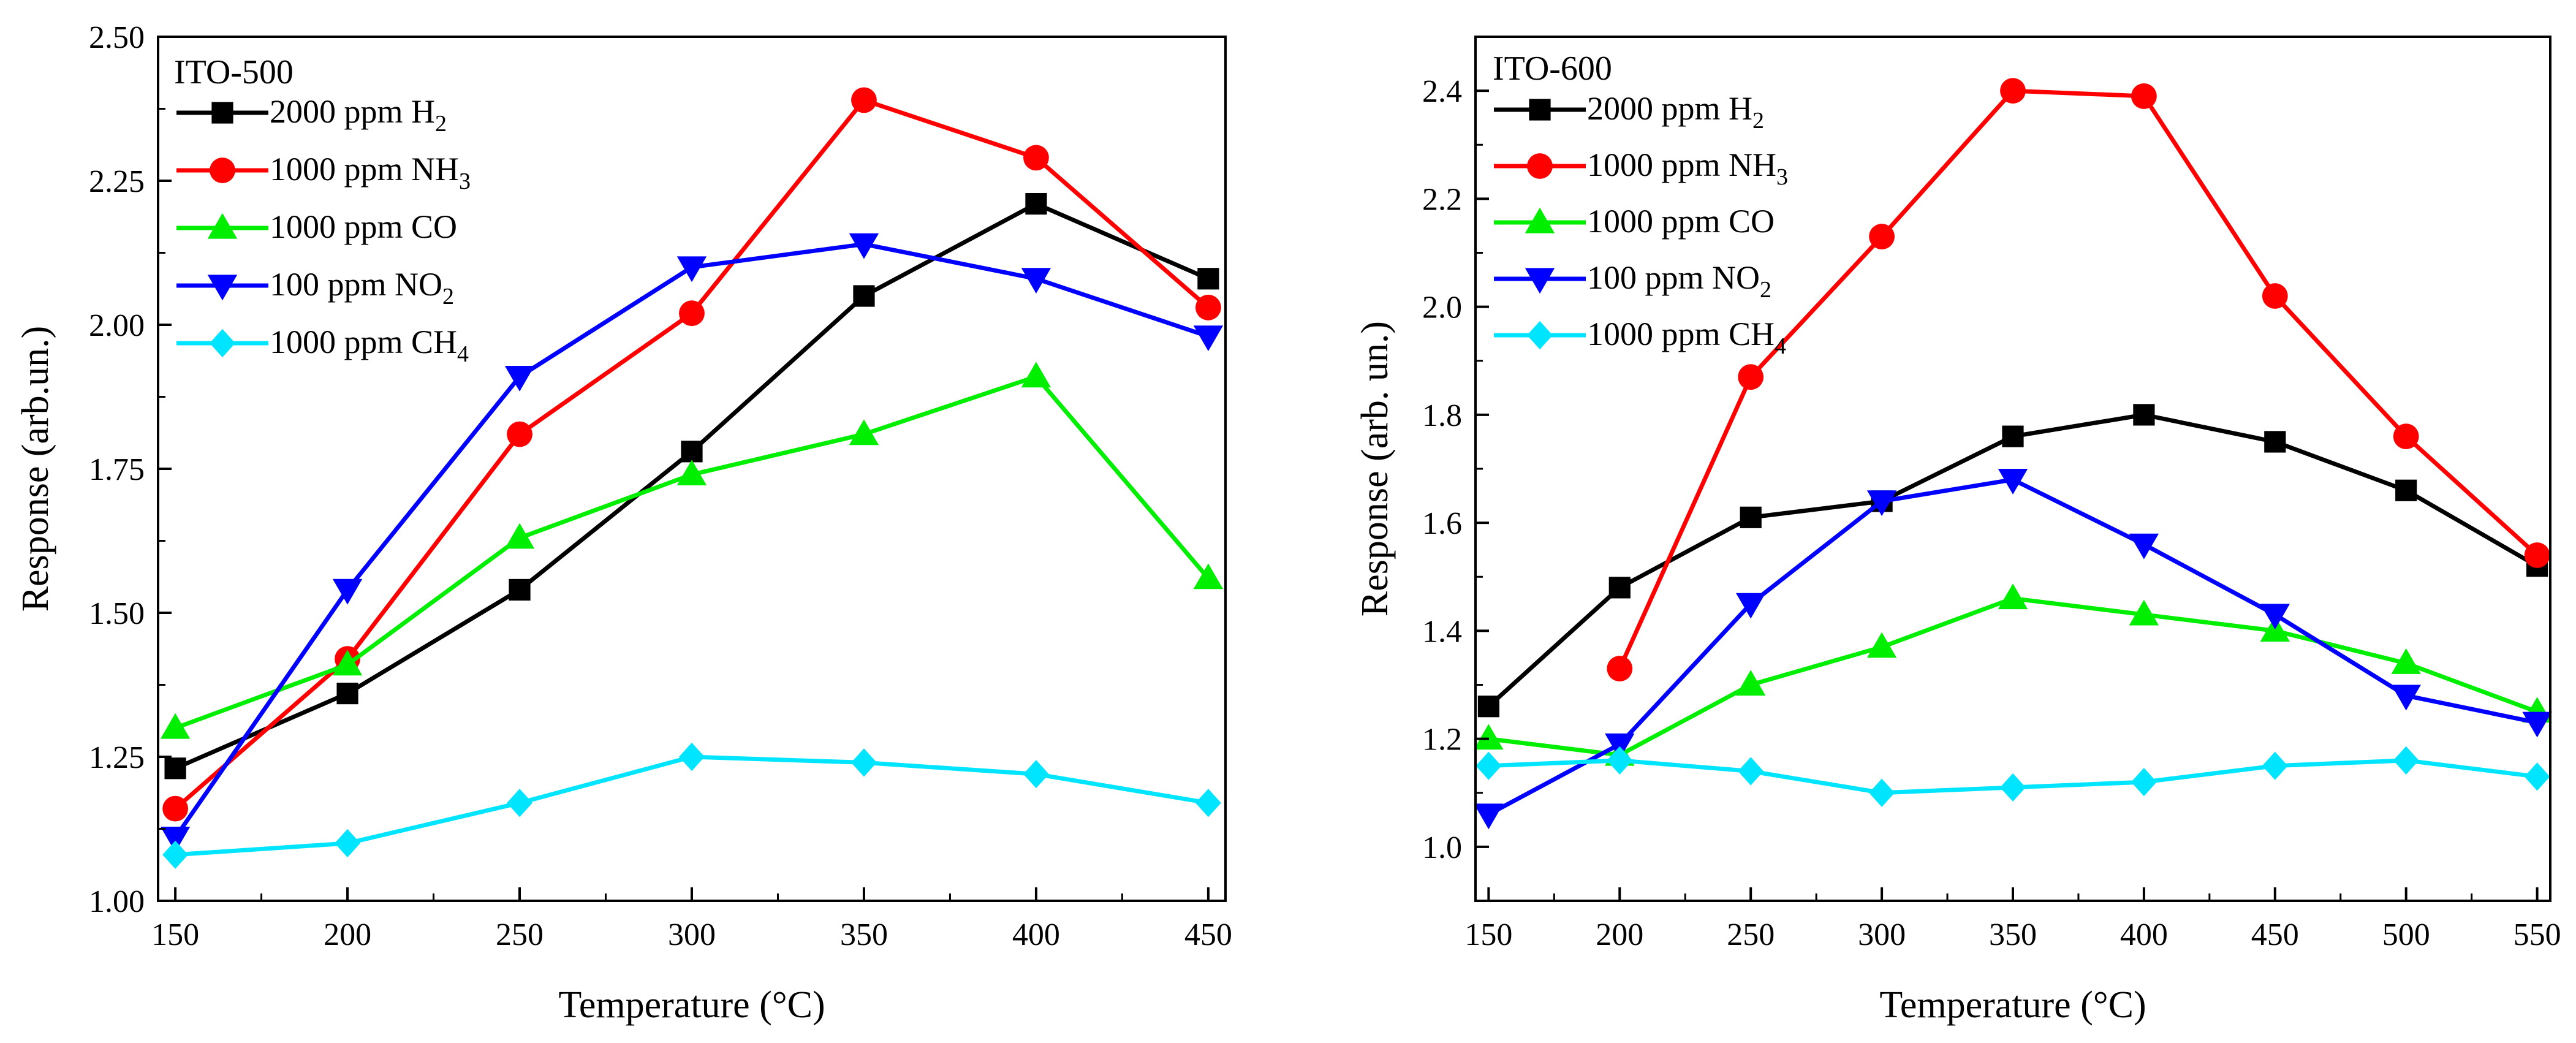  I want to click on legend-marker-100-ppm-no2, so click(1540, 281).